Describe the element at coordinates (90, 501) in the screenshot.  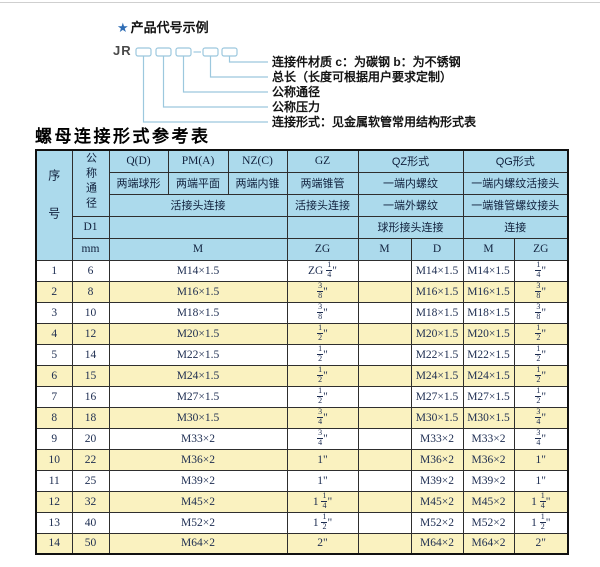
I see `cell-dn: 32` at that location.